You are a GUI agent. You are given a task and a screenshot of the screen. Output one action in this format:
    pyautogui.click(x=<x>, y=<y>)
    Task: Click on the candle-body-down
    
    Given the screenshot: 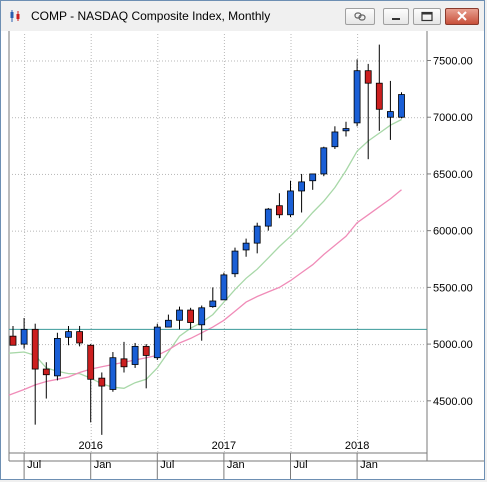 What is the action you would take?
    pyautogui.click(x=146, y=350)
    